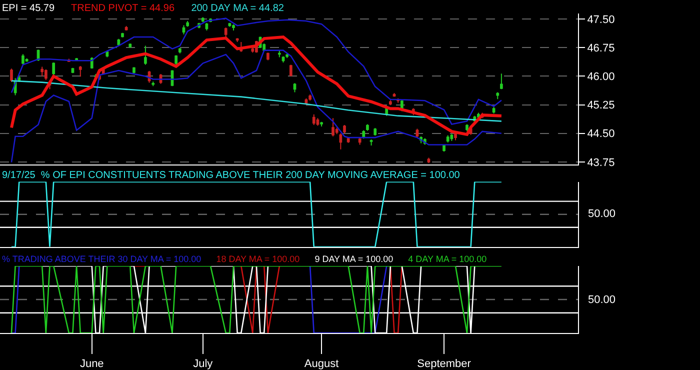 Image resolution: width=700 pixels, height=370 pixels. Describe the element at coordinates (601, 77) in the screenshot. I see `y-tick-label: 46.00` at that location.